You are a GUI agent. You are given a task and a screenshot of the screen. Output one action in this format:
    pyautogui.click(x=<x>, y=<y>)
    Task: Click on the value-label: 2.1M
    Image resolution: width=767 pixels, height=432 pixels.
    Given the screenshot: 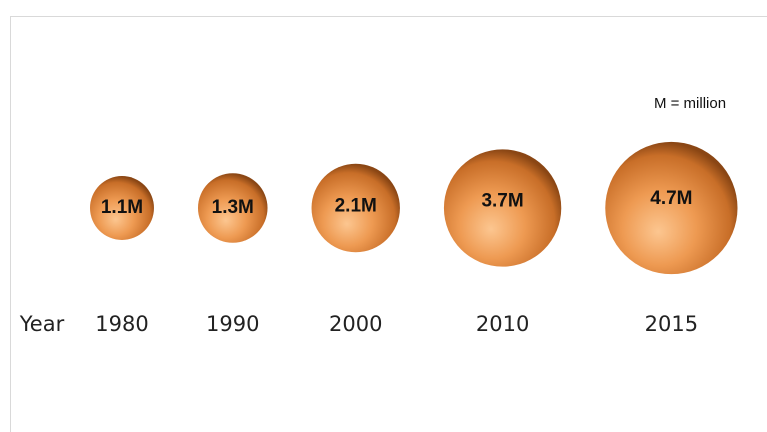 What is the action you would take?
    pyautogui.click(x=356, y=206)
    